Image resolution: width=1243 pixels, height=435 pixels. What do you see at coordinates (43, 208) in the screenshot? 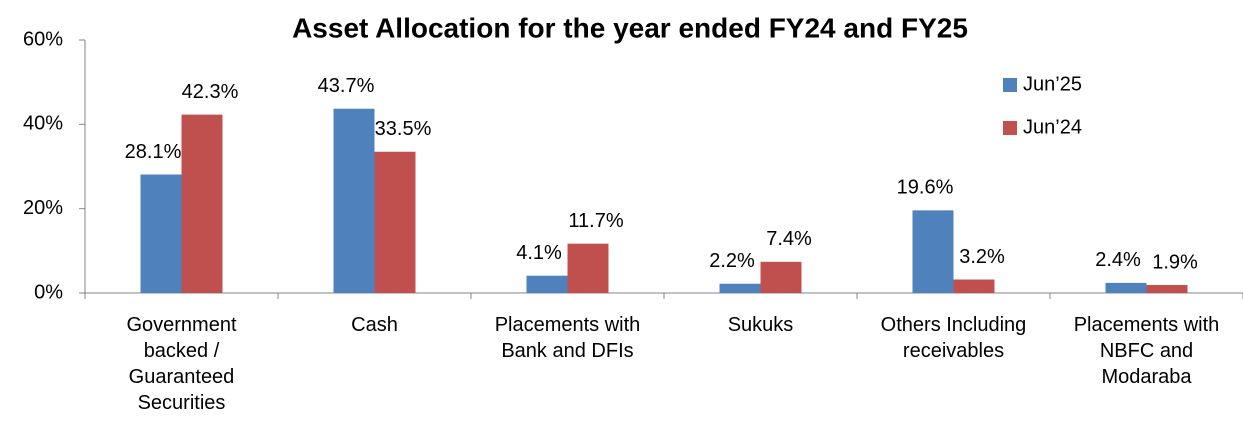
I see `y-tick-label: 20%` at bounding box center [43, 208].